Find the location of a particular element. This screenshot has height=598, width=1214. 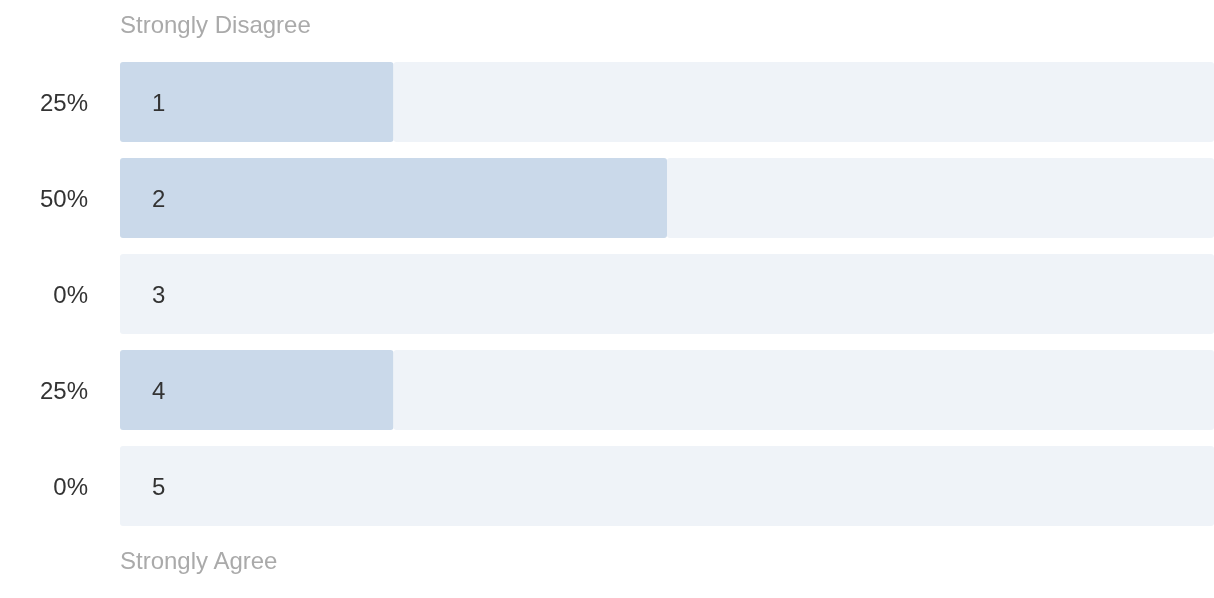

text: Strongly Agree is located at coordinates (199, 560).